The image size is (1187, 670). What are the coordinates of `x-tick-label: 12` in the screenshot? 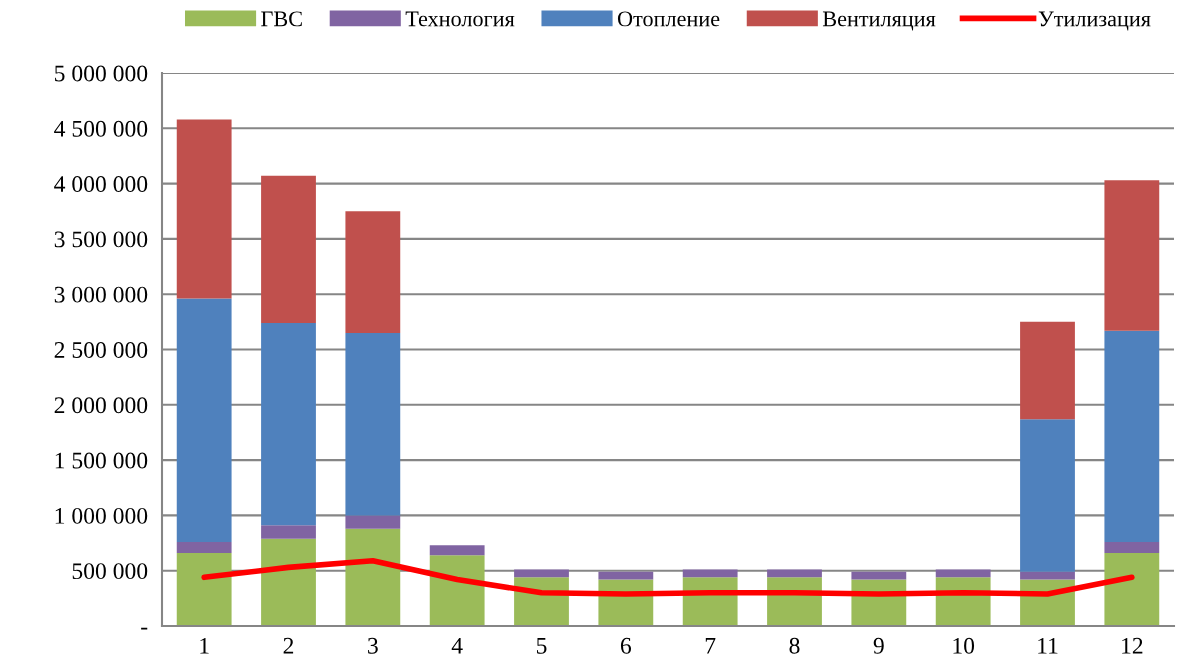 It's located at (1132, 645).